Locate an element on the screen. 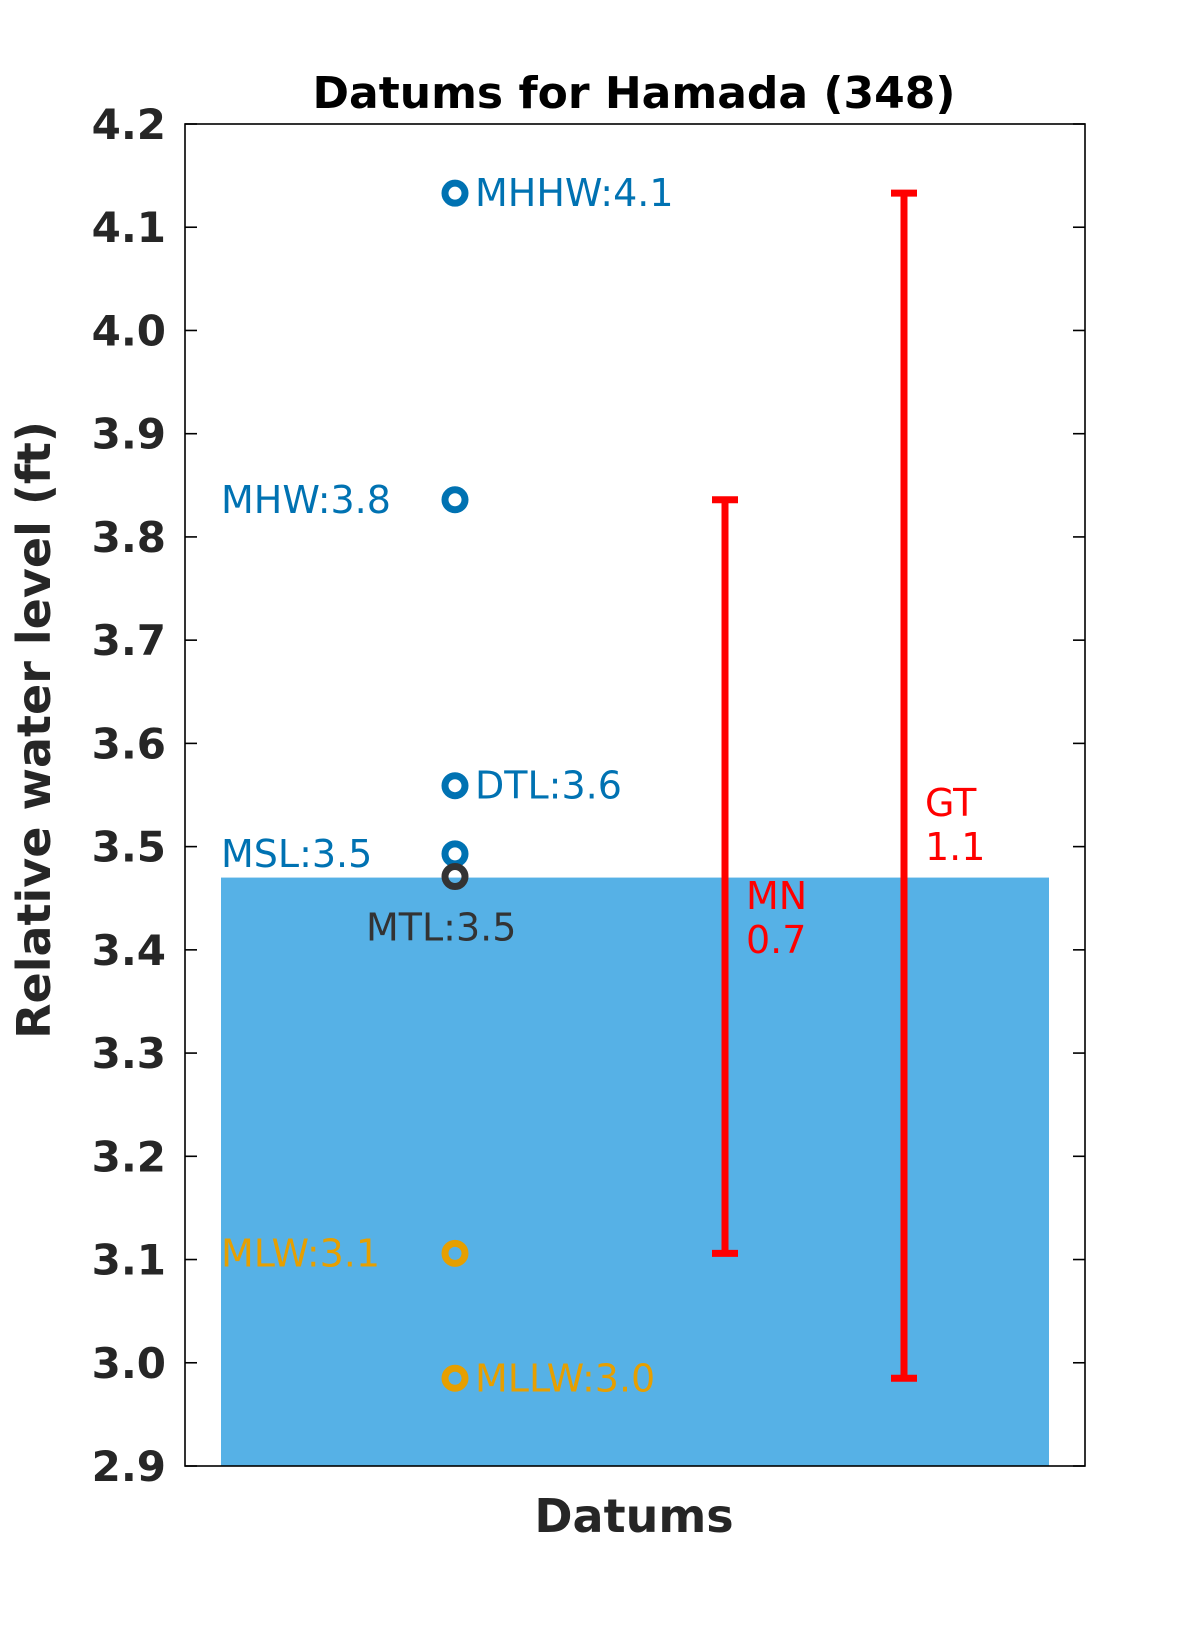 The image size is (1200, 1650). range-label-name: MN is located at coordinates (776, 896).